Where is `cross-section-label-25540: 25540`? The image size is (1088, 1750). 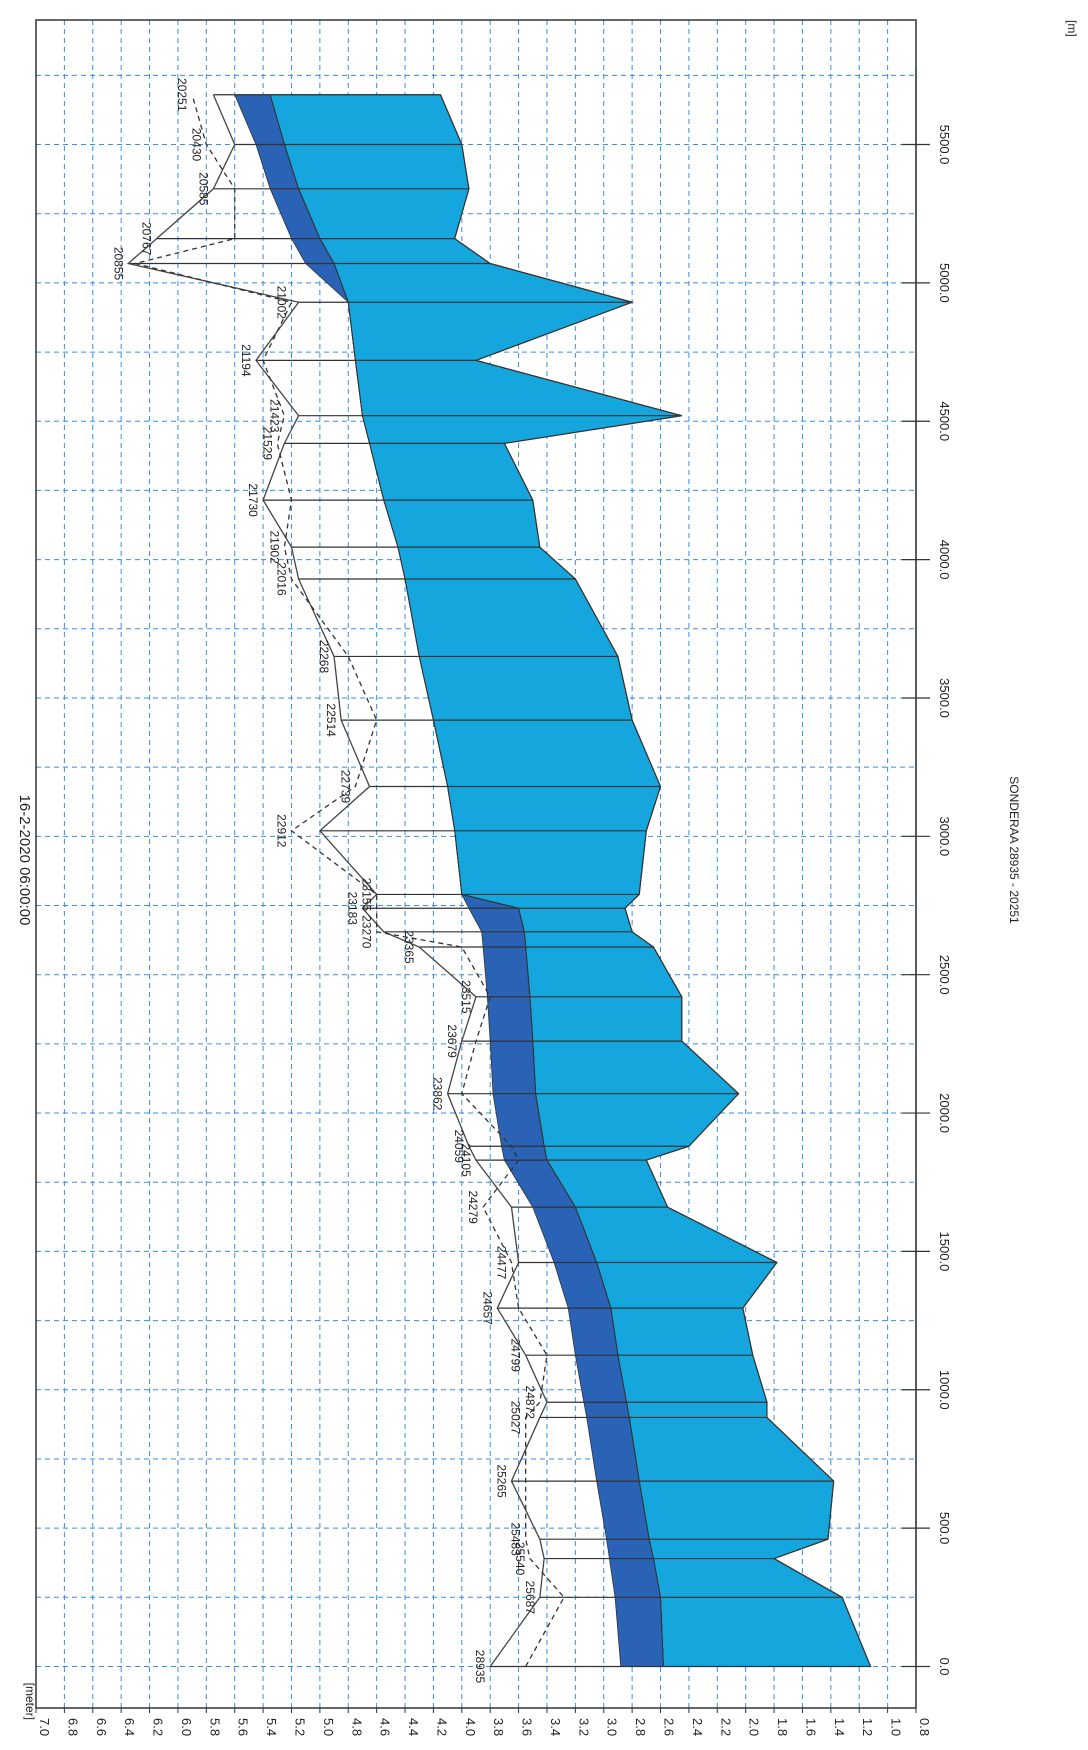 cross-section-label-25540: 25540 is located at coordinates (520, 1559).